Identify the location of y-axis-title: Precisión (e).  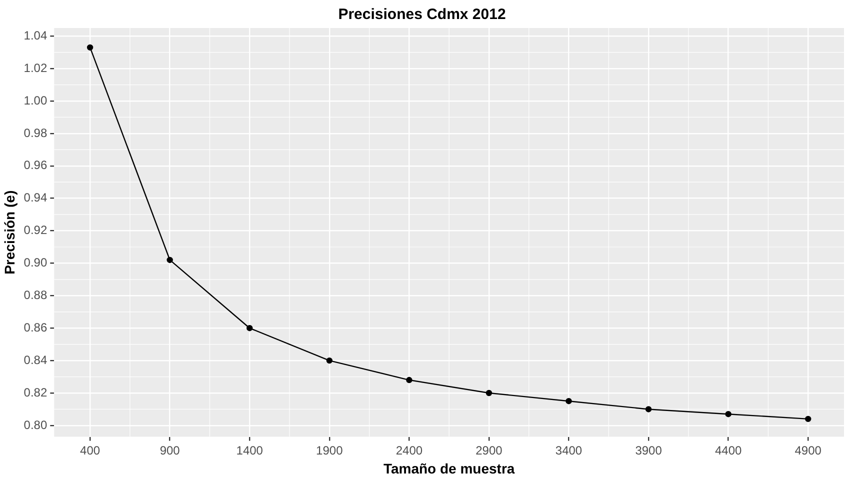
(9, 232).